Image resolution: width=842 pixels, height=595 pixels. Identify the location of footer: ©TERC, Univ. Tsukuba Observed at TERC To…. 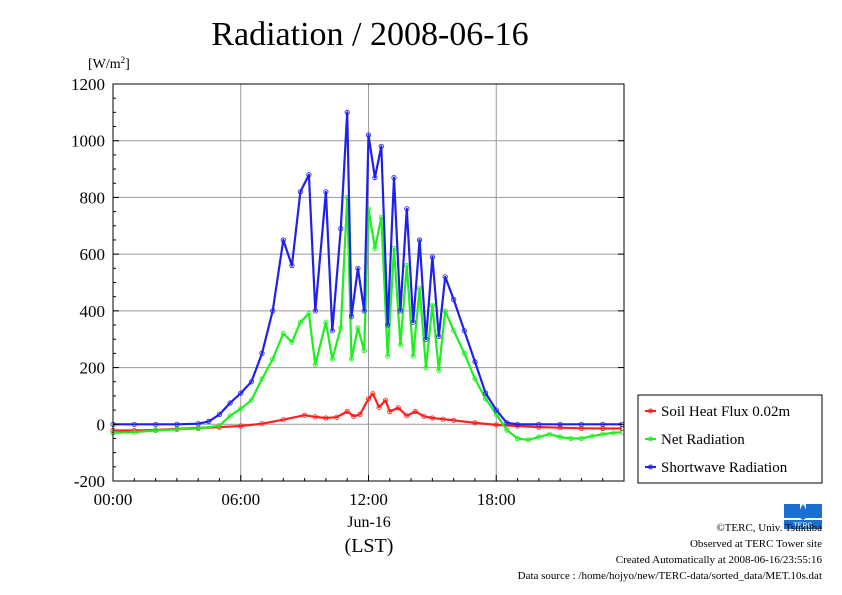
(670, 552).